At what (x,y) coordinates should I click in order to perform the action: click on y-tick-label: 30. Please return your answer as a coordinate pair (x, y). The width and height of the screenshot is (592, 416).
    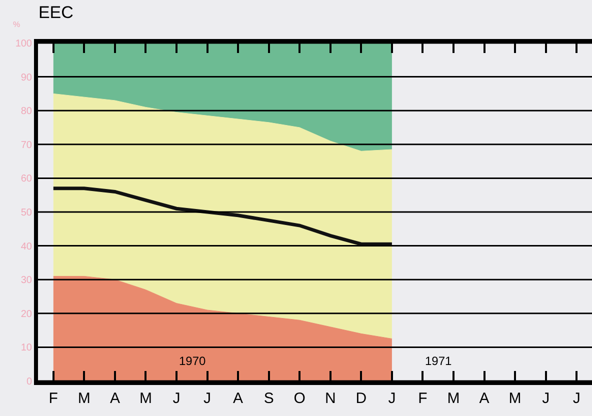
    Looking at the image, I should click on (26, 280).